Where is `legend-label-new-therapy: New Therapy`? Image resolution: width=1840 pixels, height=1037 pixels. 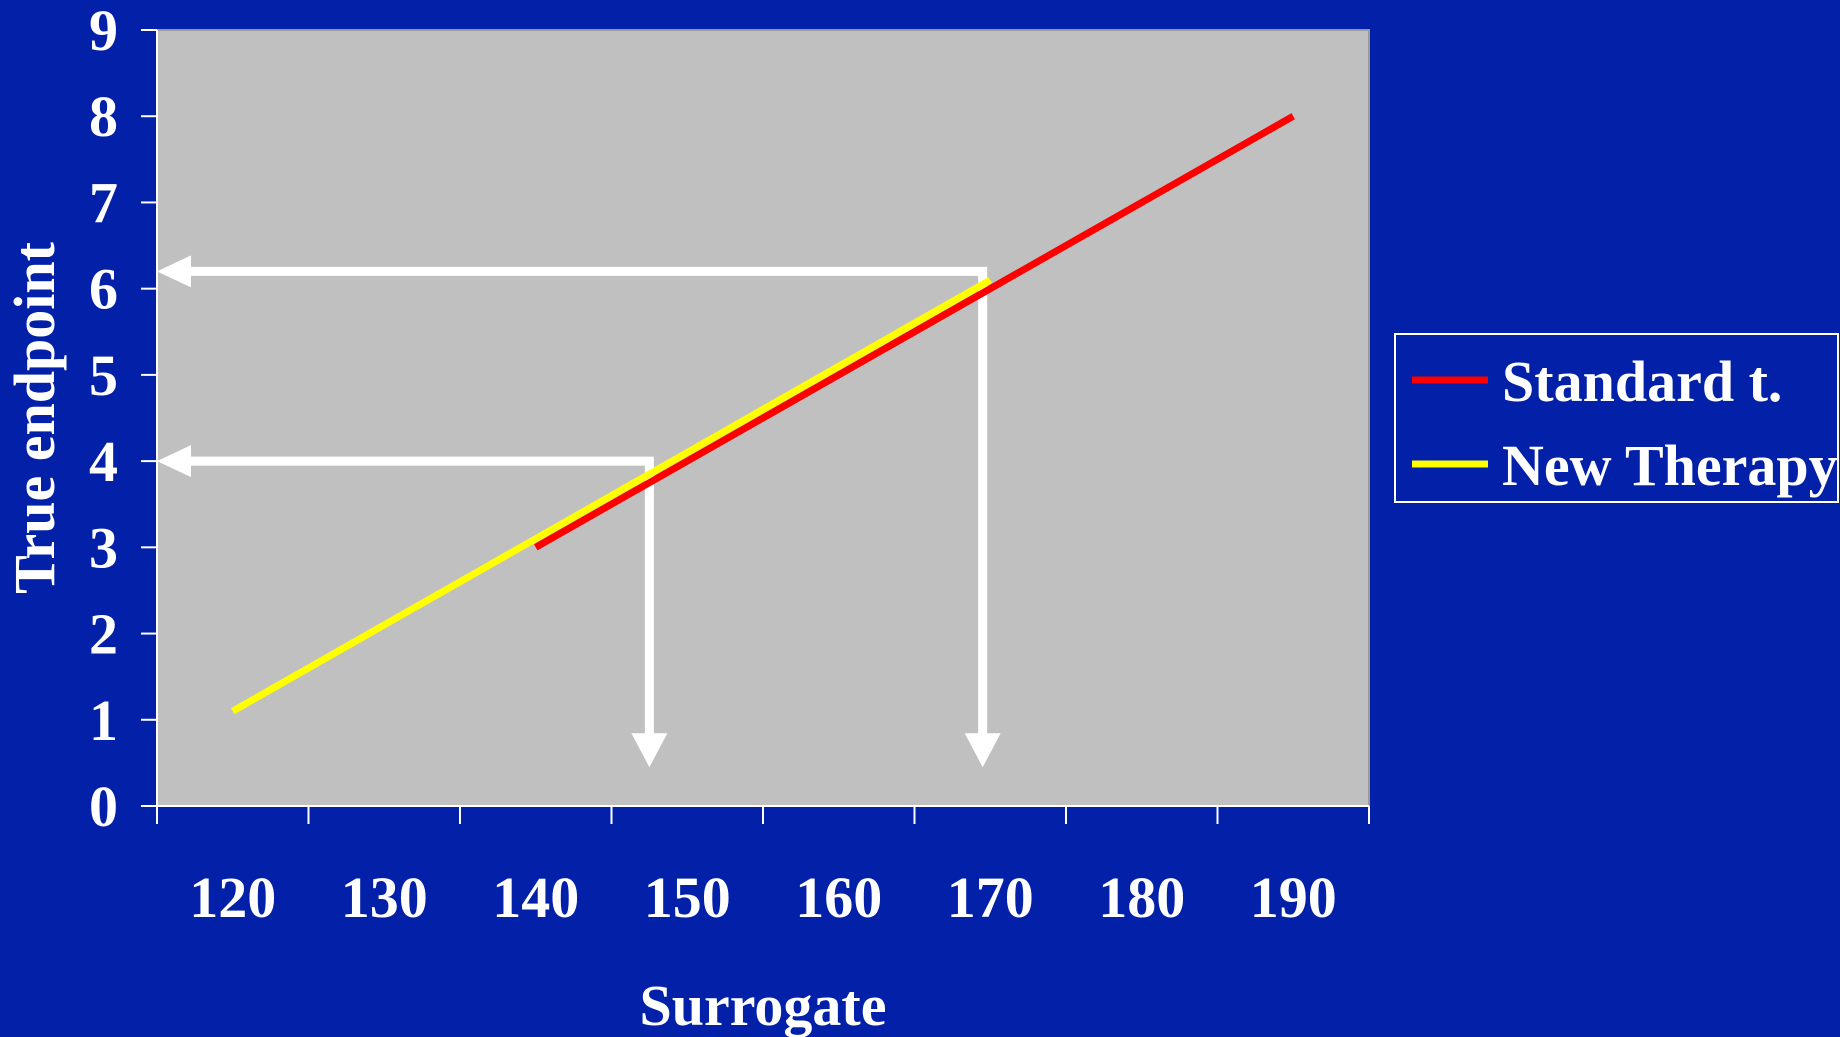 legend-label-new-therapy: New Therapy is located at coordinates (1670, 465).